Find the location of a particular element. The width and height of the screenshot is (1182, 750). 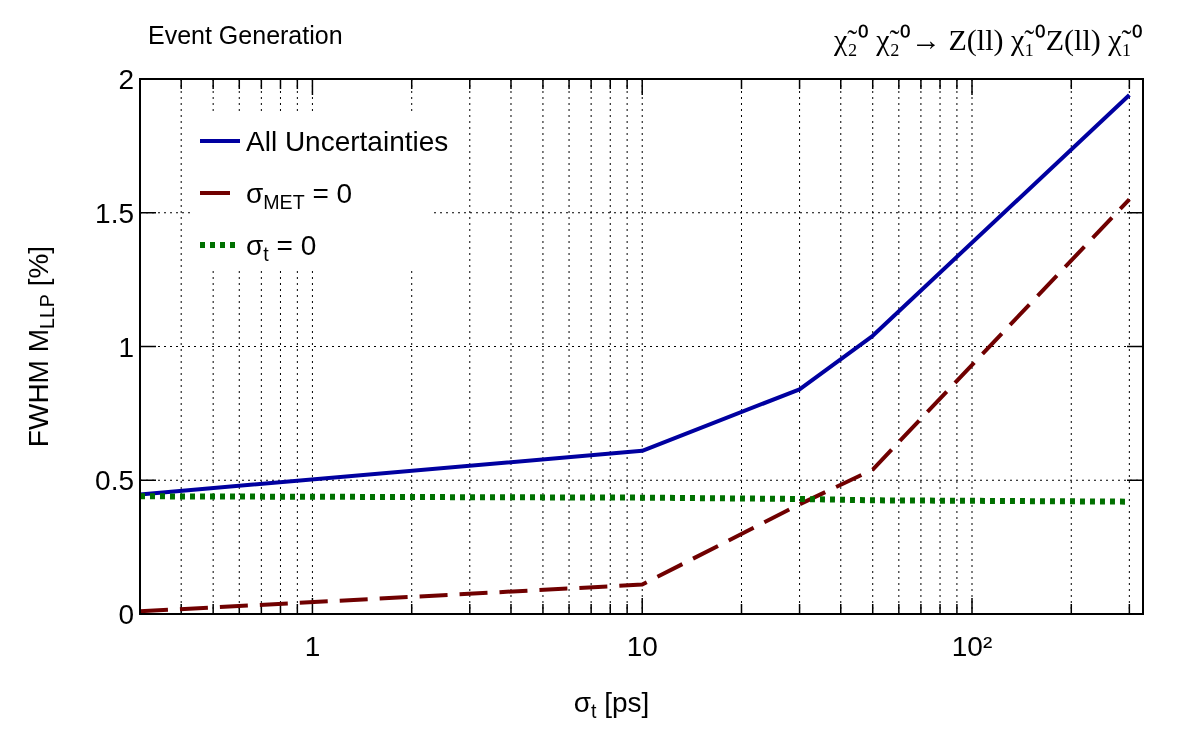

y-tick-label: 1.5 is located at coordinates (114, 213).